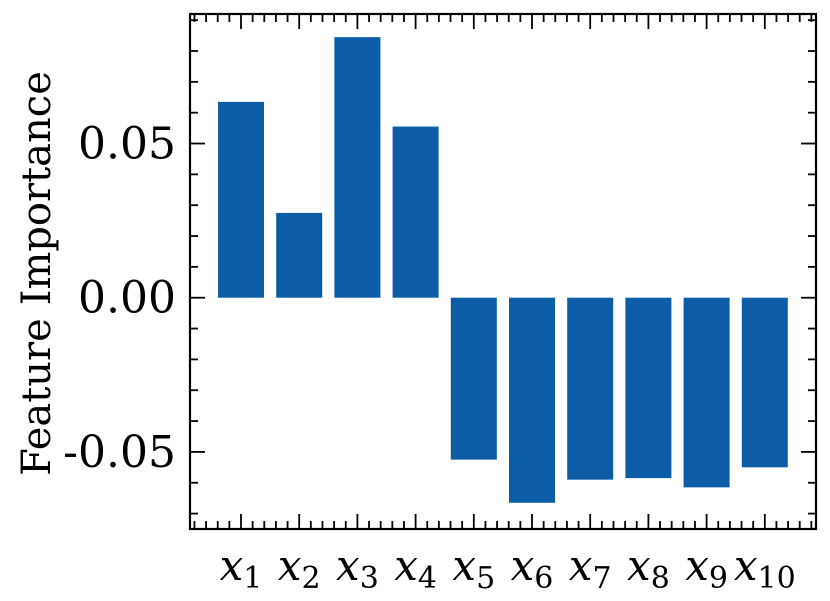 The height and width of the screenshot is (601, 830). I want to click on x-tick-label: x7, so click(590, 568).